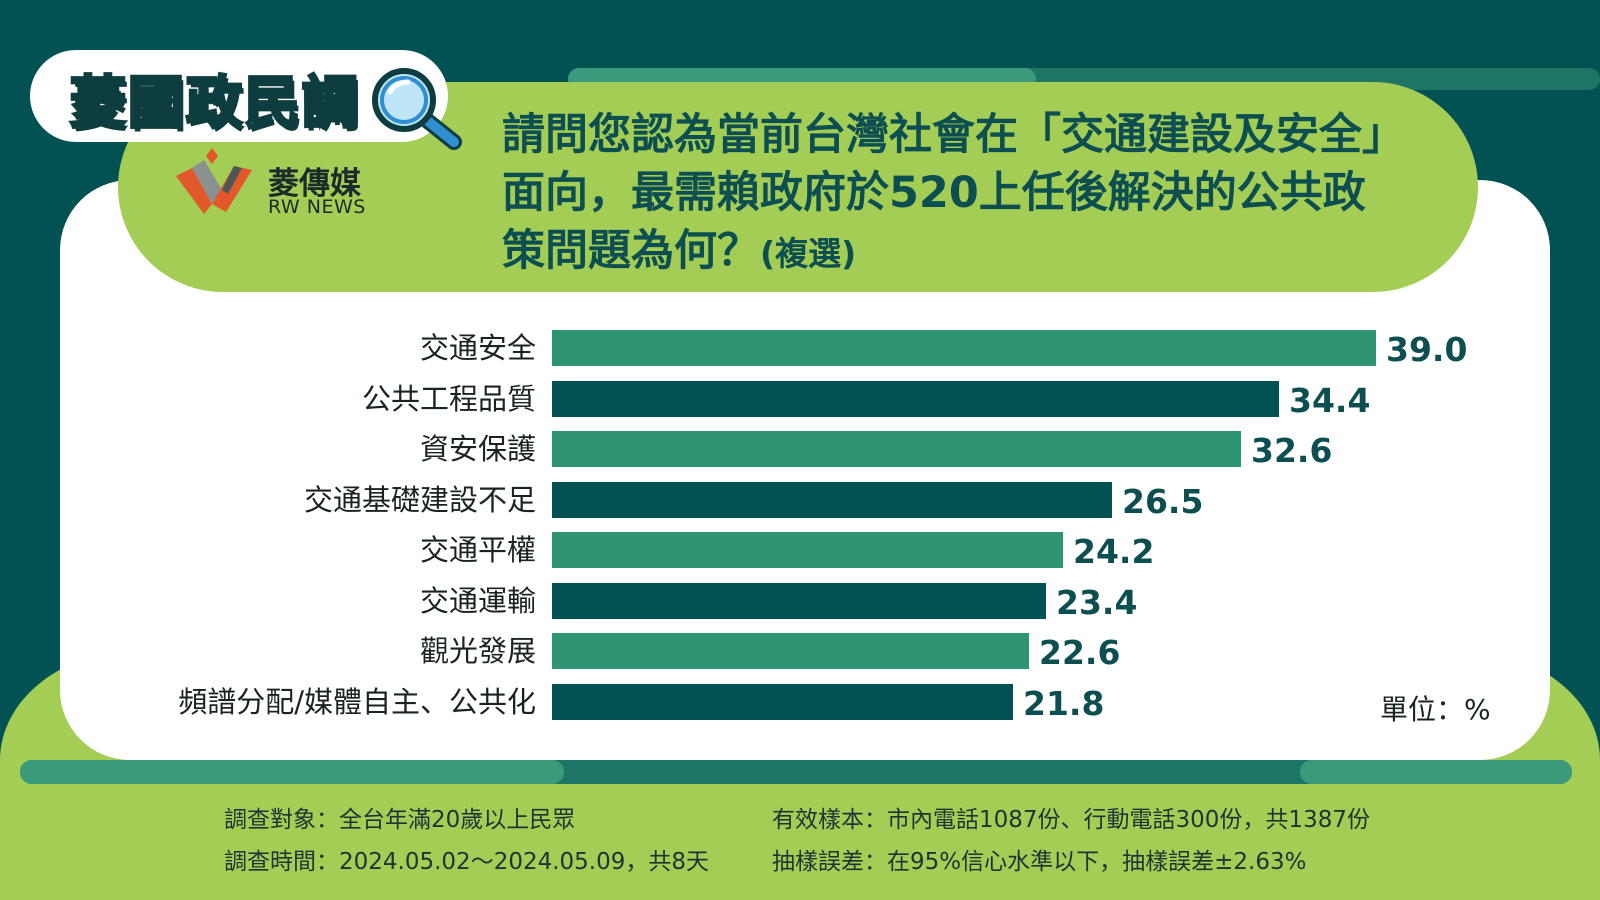  What do you see at coordinates (317, 207) in the screenshot?
I see `logo-subtitle: RW NEWS` at bounding box center [317, 207].